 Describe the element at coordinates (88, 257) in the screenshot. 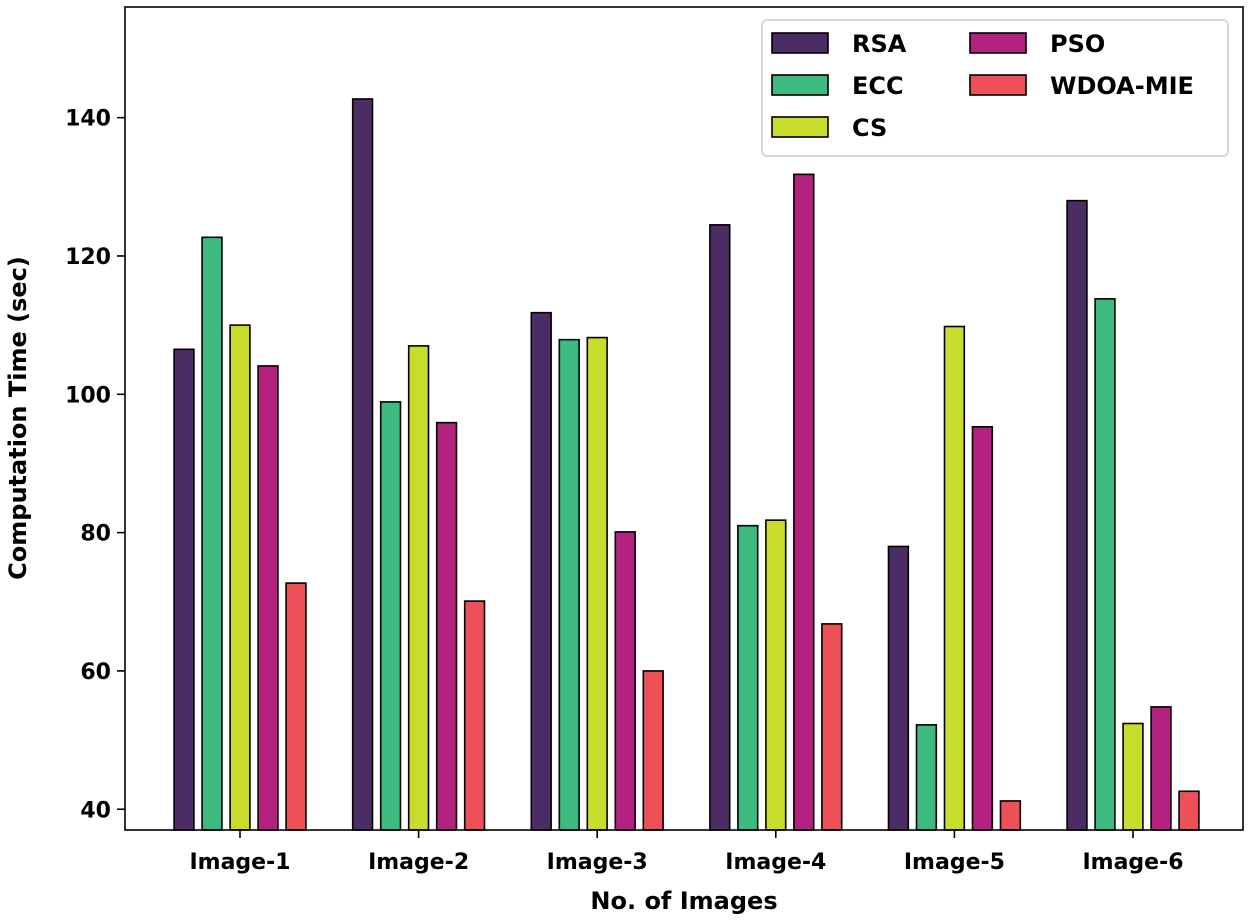

I see `y-tick-label-120: 120` at that location.